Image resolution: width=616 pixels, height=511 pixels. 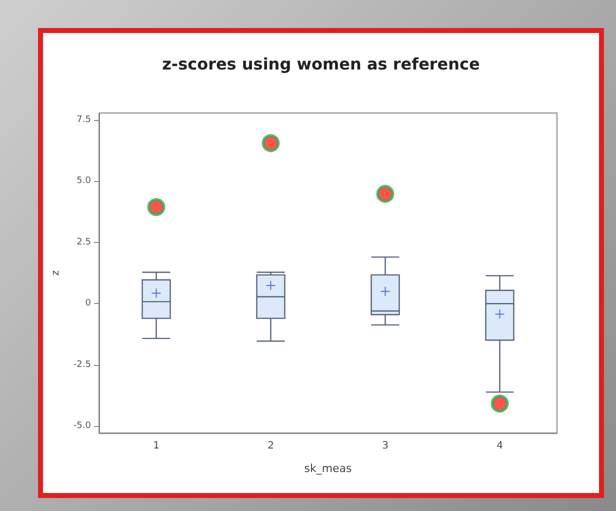 I want to click on y-tick-label: 2.5, so click(x=83, y=242).